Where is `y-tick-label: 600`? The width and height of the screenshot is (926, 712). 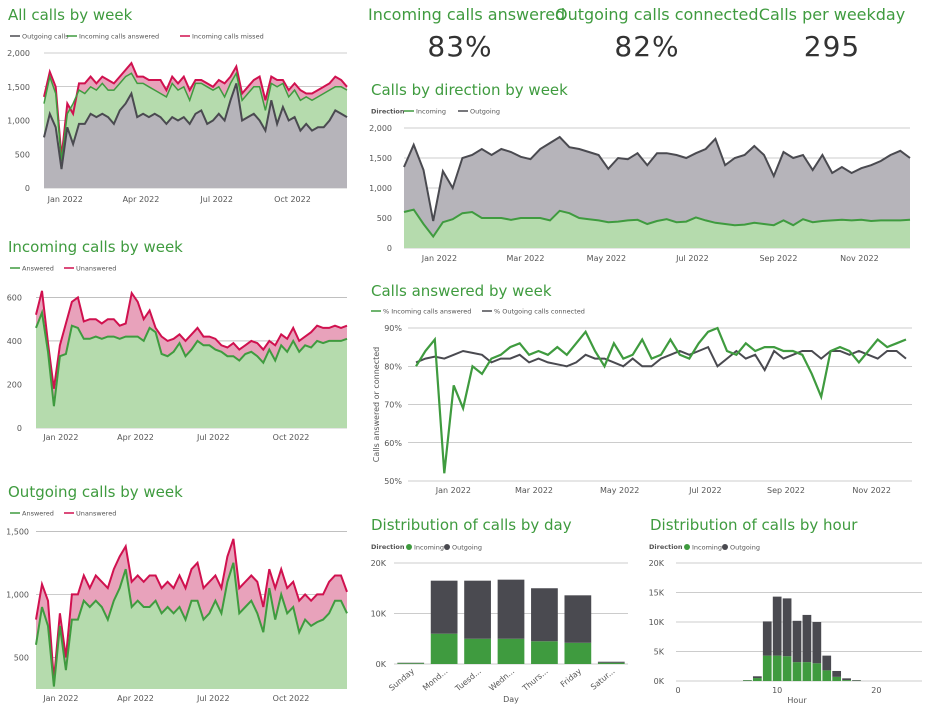
y-tick-label: 600 is located at coordinates (14, 297).